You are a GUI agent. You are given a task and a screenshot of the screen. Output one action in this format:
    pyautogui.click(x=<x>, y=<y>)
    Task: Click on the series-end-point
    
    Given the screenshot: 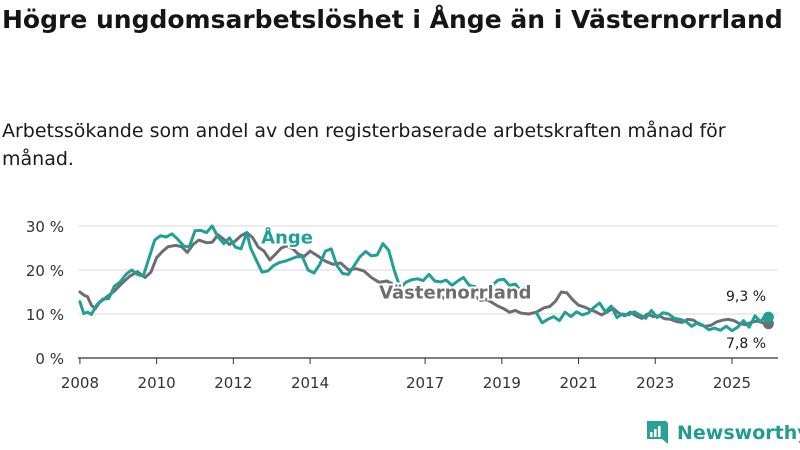 What is the action you would take?
    pyautogui.click(x=768, y=317)
    